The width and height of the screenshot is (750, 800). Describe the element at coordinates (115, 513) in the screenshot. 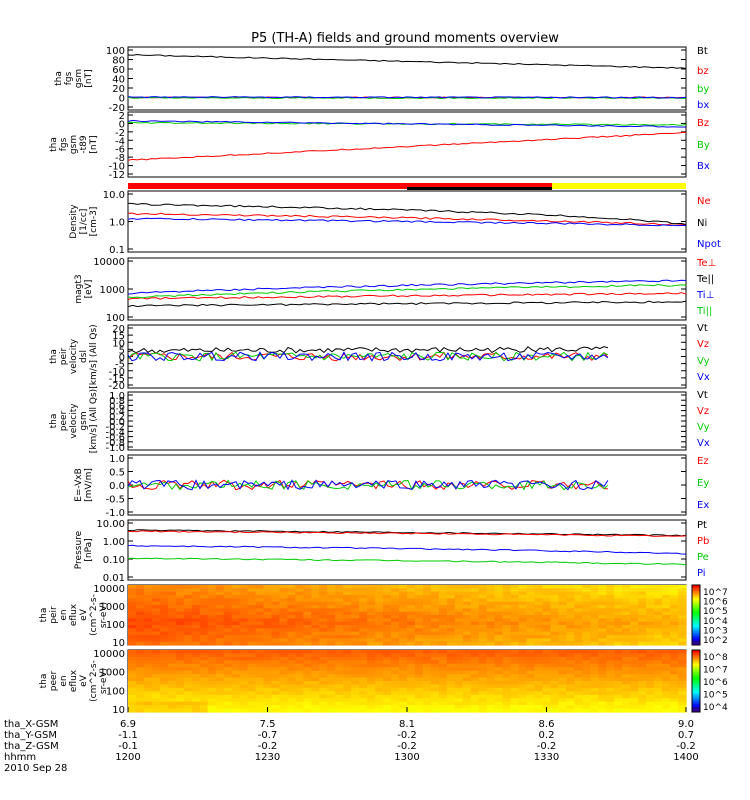

I see `y-tick-label: -1.0` at that location.